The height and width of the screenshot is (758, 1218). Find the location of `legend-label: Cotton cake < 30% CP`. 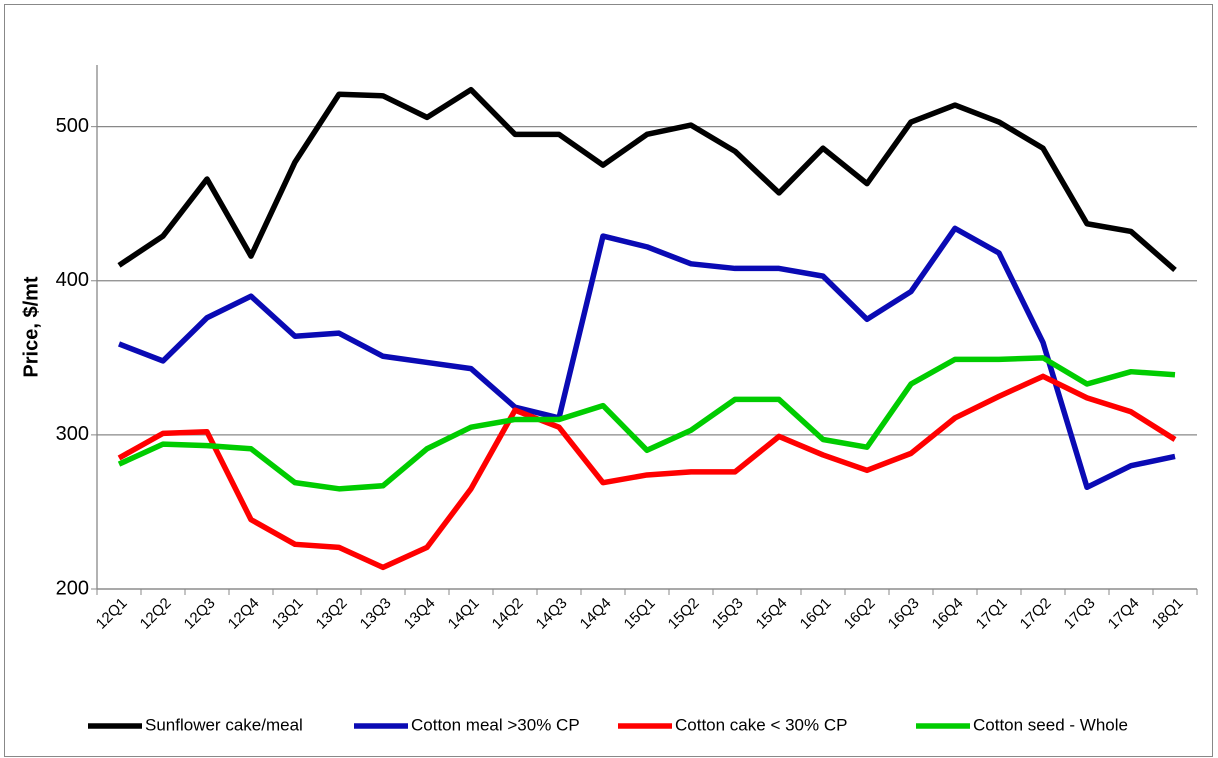

legend-label: Cotton cake < 30% CP is located at coordinates (761, 724).